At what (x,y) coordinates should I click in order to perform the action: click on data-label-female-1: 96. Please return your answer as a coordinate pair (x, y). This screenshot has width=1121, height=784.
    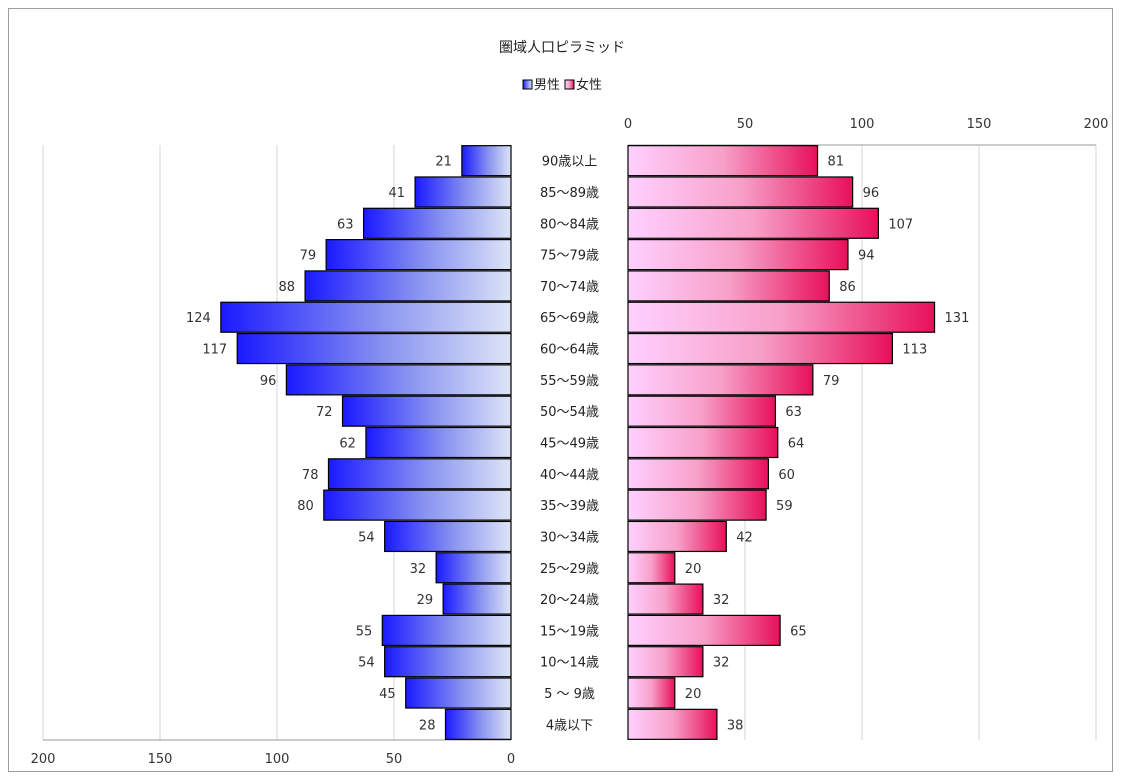
    Looking at the image, I should click on (871, 193).